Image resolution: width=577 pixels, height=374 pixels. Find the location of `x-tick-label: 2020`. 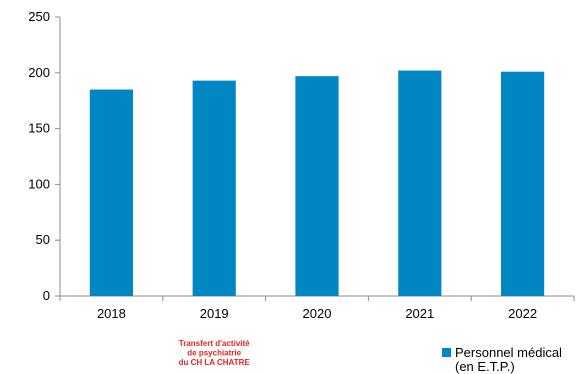

x-tick-label: 2020 is located at coordinates (317, 313).